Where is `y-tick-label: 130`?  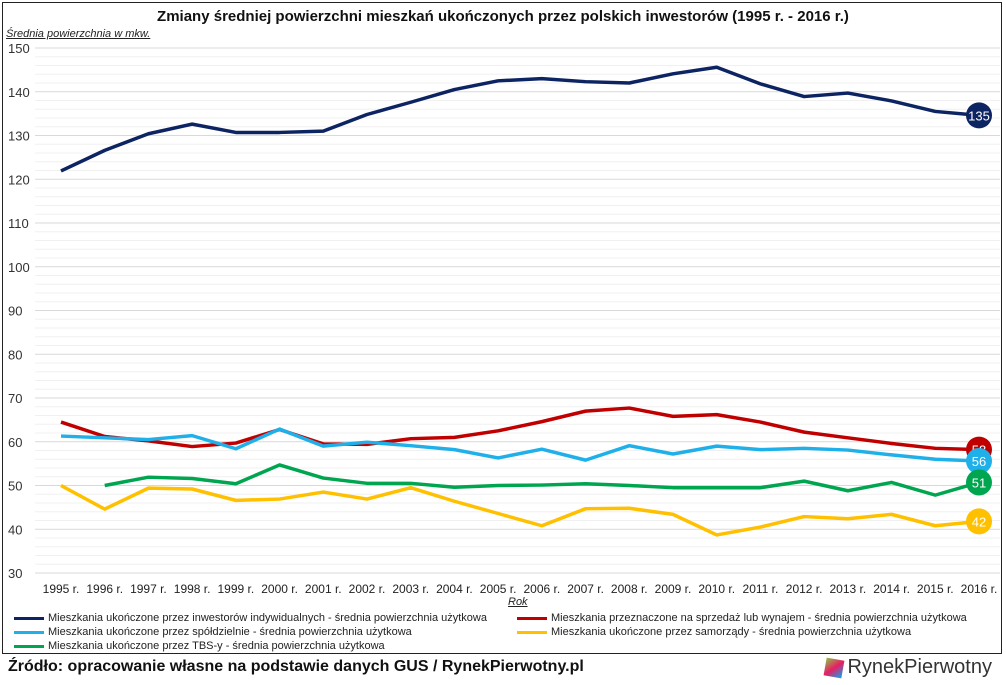
y-tick-label: 130 is located at coordinates (19, 136).